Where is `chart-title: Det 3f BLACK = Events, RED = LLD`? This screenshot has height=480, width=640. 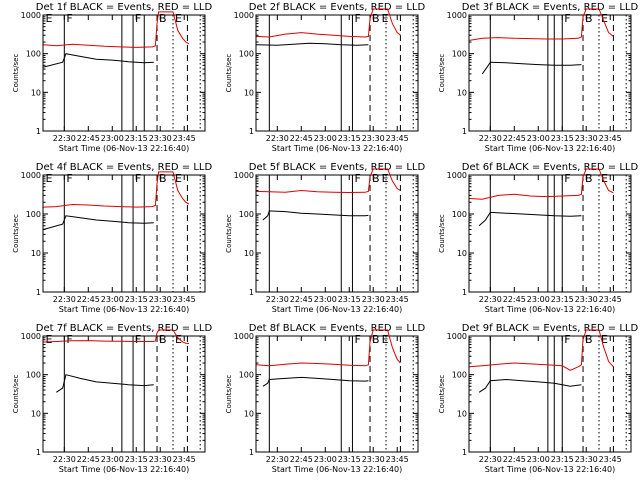
chart-title: Det 3f BLACK = Events, RED = LLD is located at coordinates (550, 7).